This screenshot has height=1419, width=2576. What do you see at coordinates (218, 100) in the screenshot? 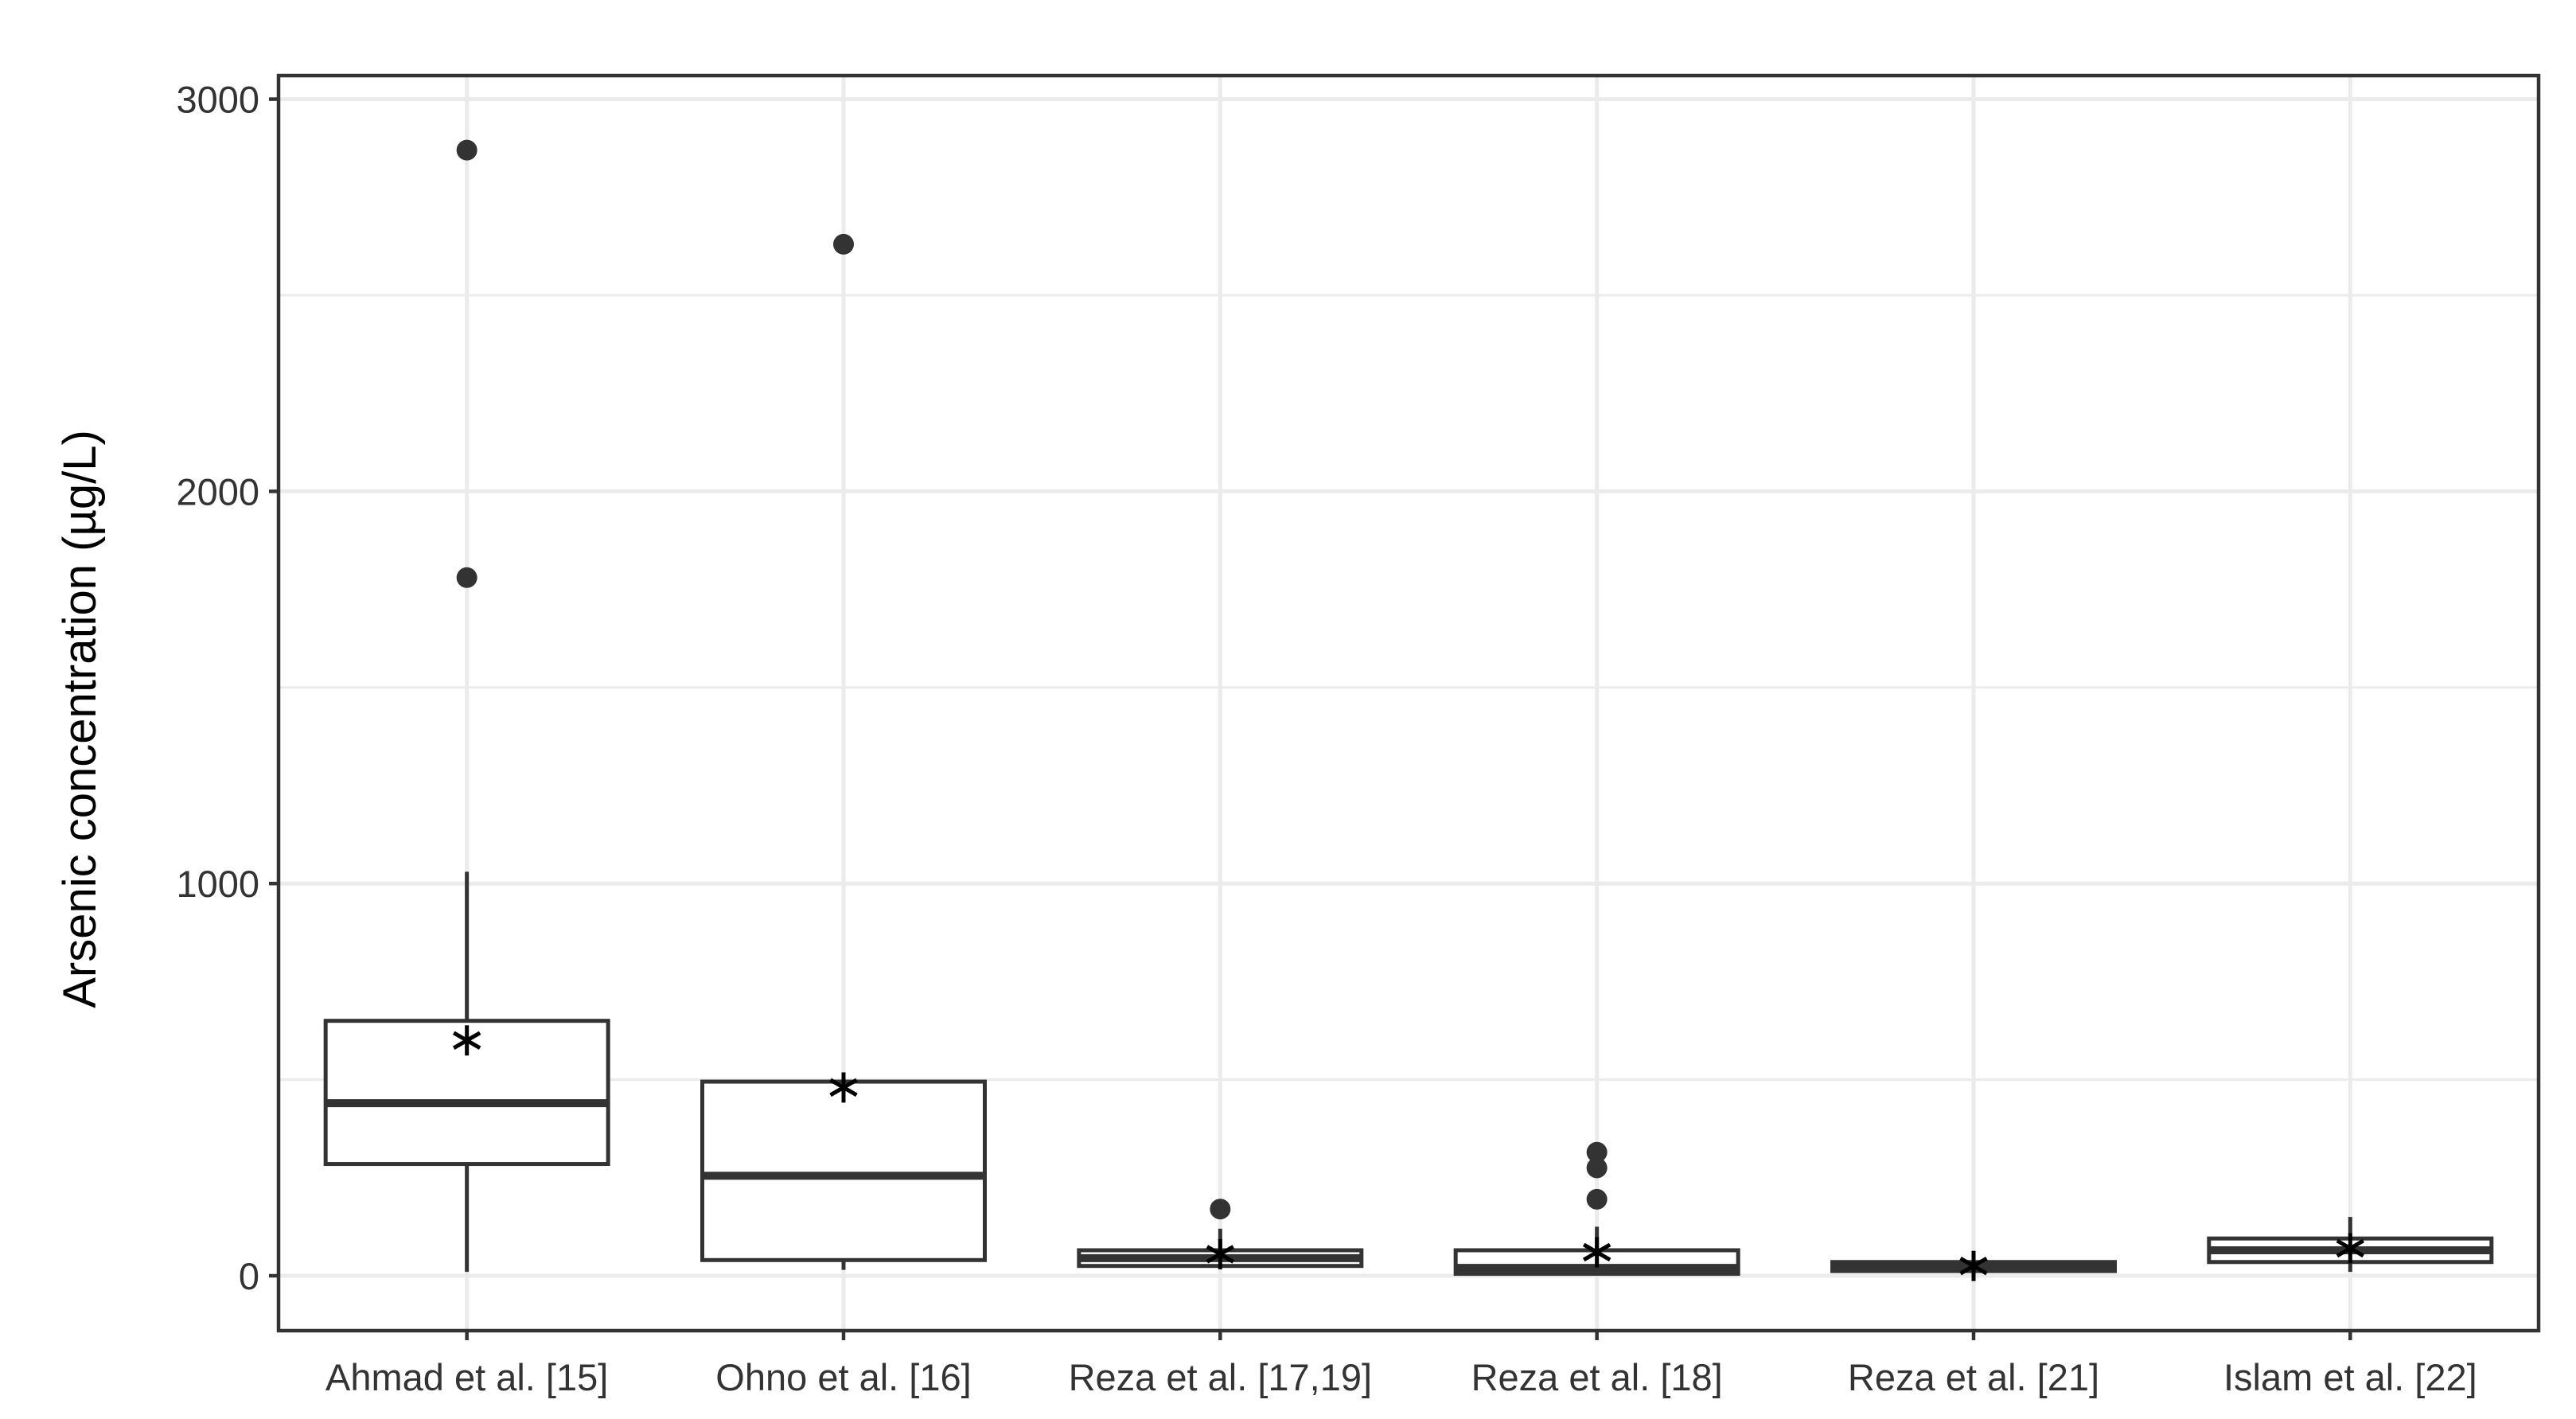
I see `y-tick-label: 3000` at bounding box center [218, 100].